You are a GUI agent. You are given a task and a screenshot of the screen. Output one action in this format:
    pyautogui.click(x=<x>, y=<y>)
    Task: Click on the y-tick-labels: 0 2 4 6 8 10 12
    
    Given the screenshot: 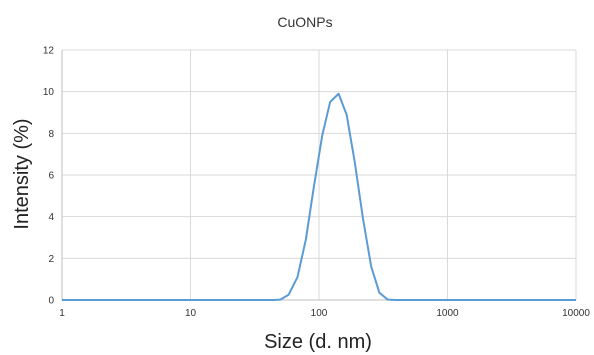 What is the action you would take?
    pyautogui.click(x=49, y=176)
    